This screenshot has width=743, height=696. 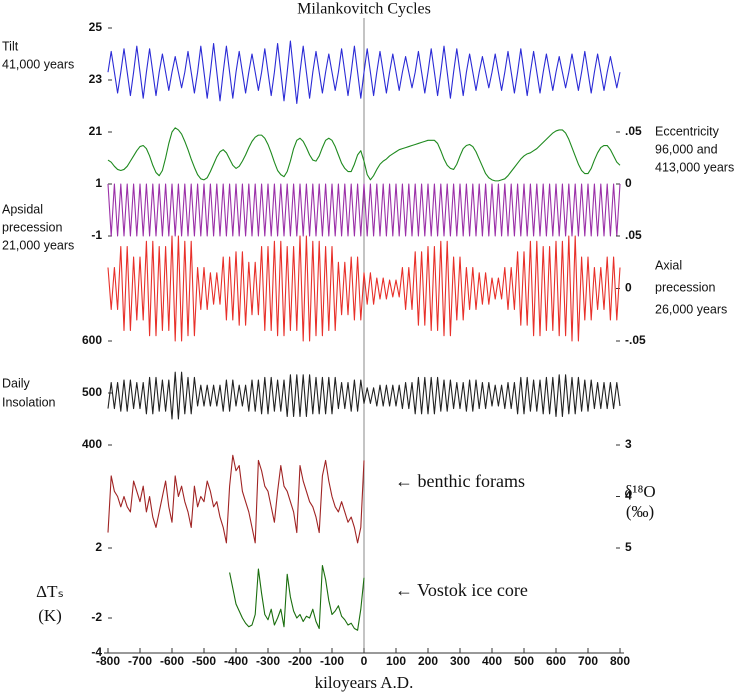 What do you see at coordinates (332, 661) in the screenshot?
I see `x-tick-label: -100` at bounding box center [332, 661].